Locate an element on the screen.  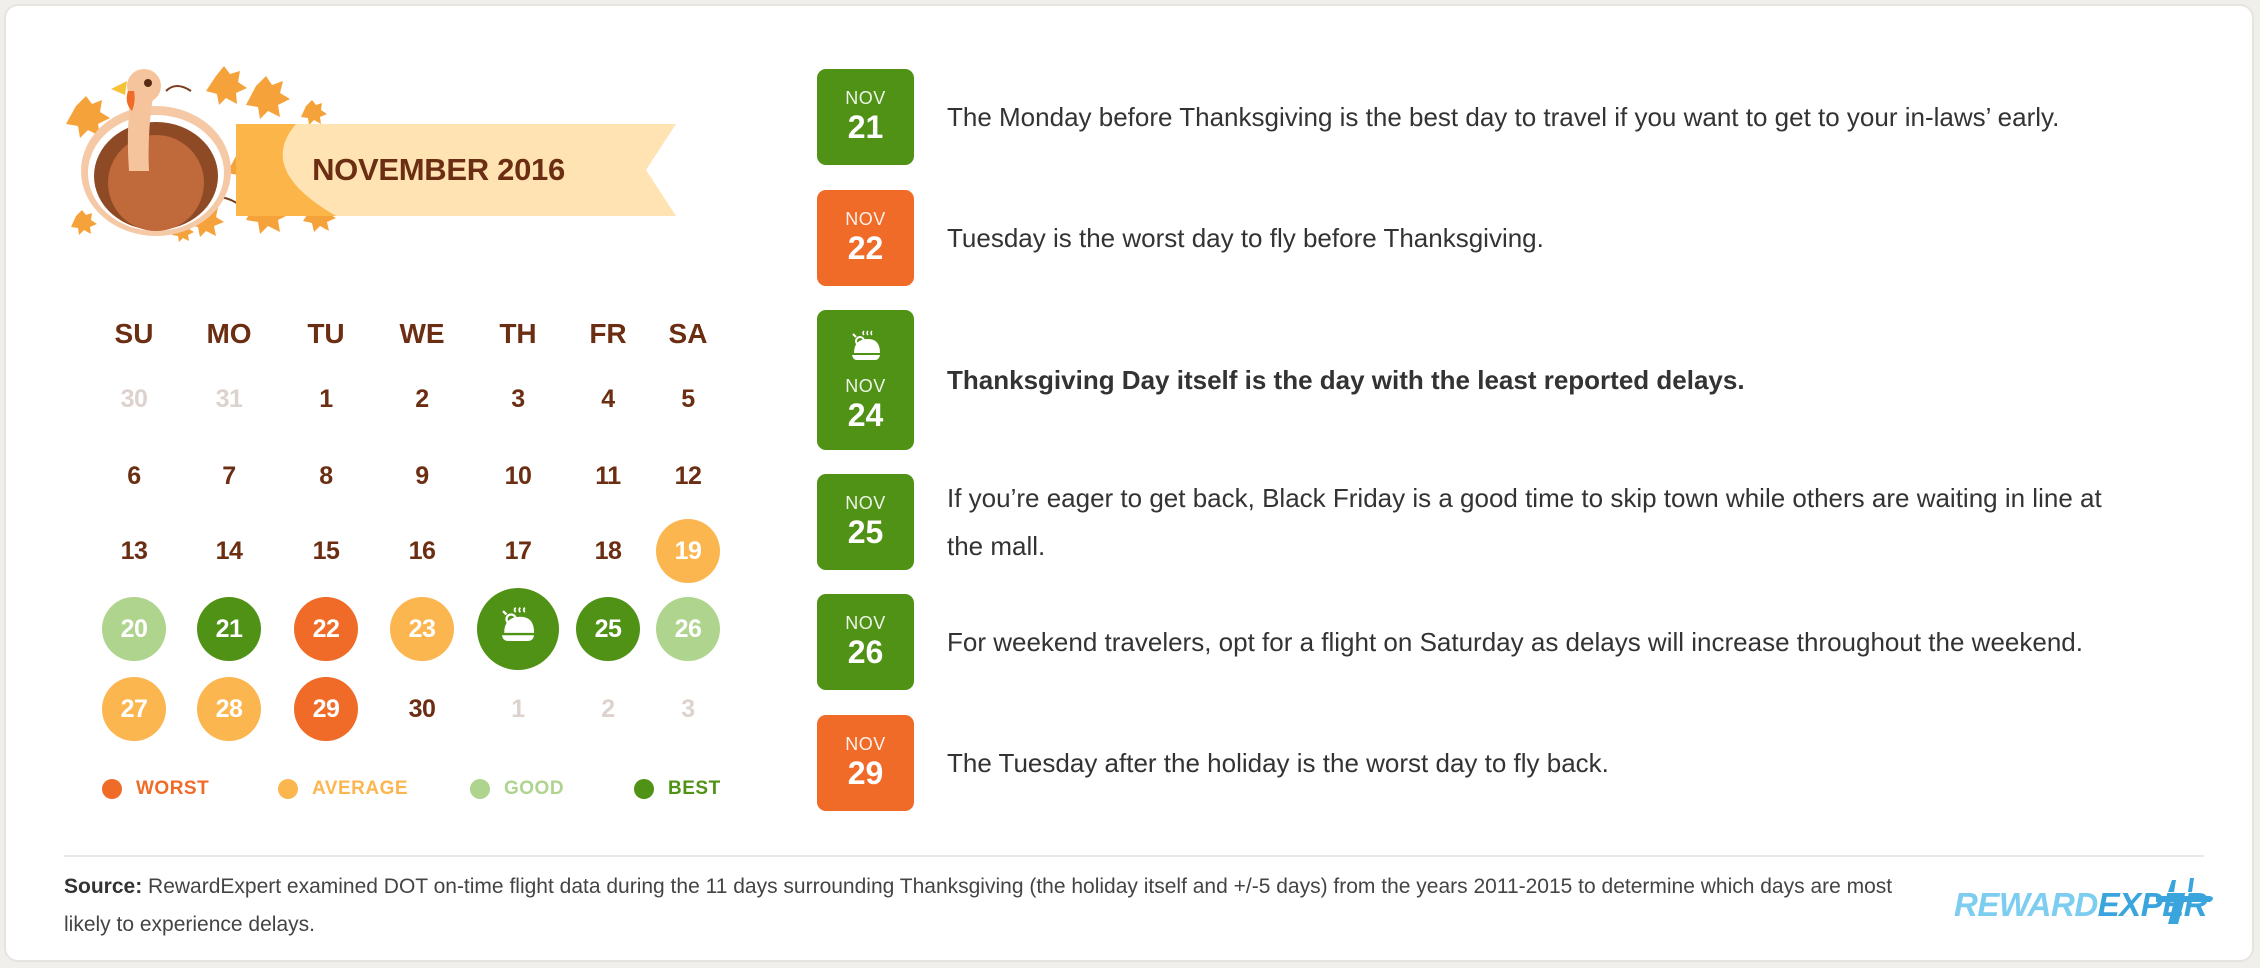
calendar-day: 12 is located at coordinates (688, 475).